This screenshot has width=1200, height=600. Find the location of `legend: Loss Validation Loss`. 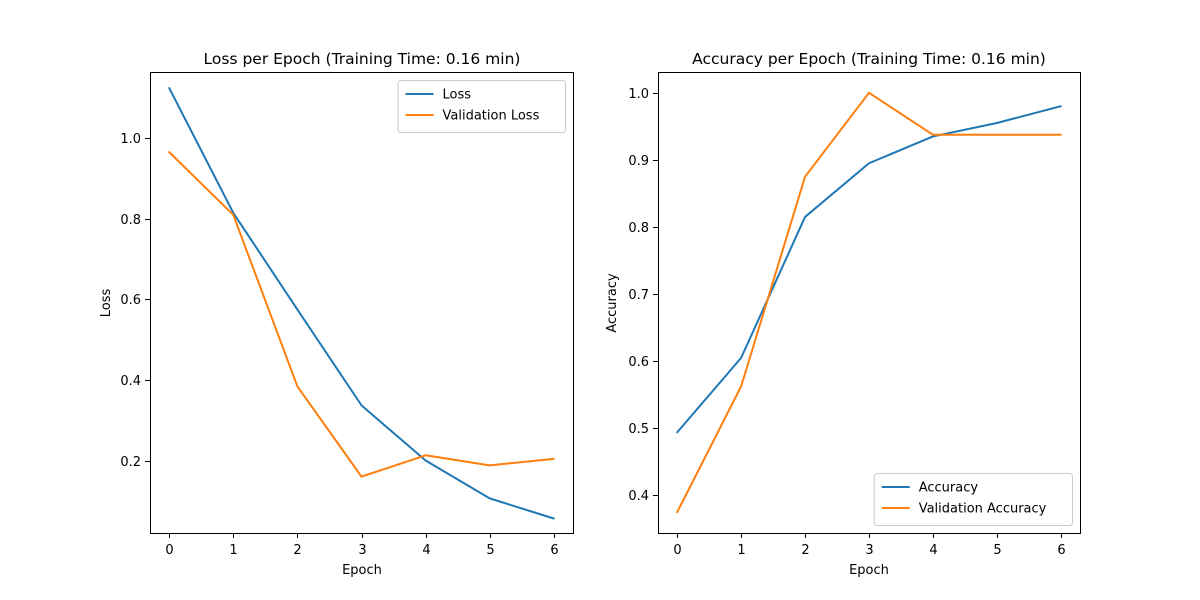

legend: Loss Validation Loss is located at coordinates (481, 106).